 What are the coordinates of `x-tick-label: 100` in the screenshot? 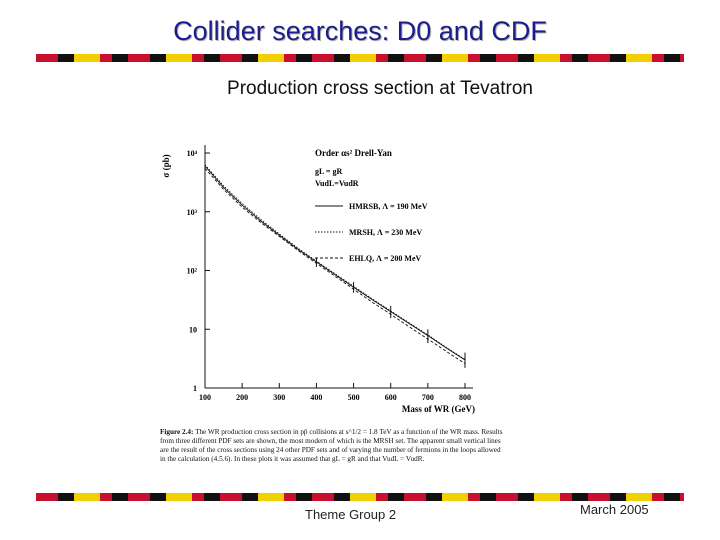 It's located at (205, 397).